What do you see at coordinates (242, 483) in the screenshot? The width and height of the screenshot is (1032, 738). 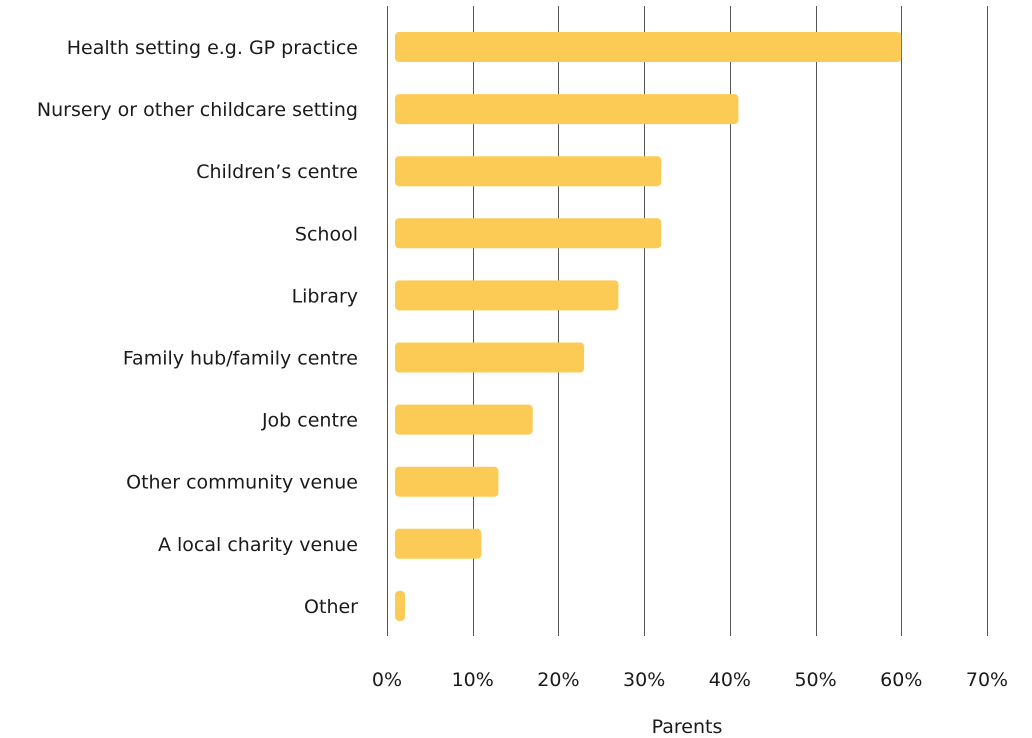 I see `category-label: Other community venue` at bounding box center [242, 483].